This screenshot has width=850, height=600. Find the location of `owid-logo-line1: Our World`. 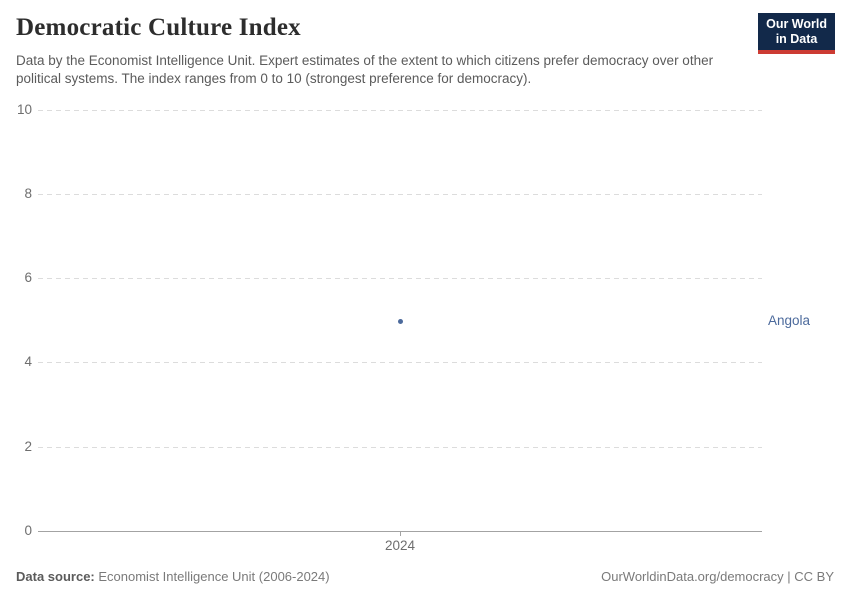

owid-logo-line1: Our World is located at coordinates (796, 24).